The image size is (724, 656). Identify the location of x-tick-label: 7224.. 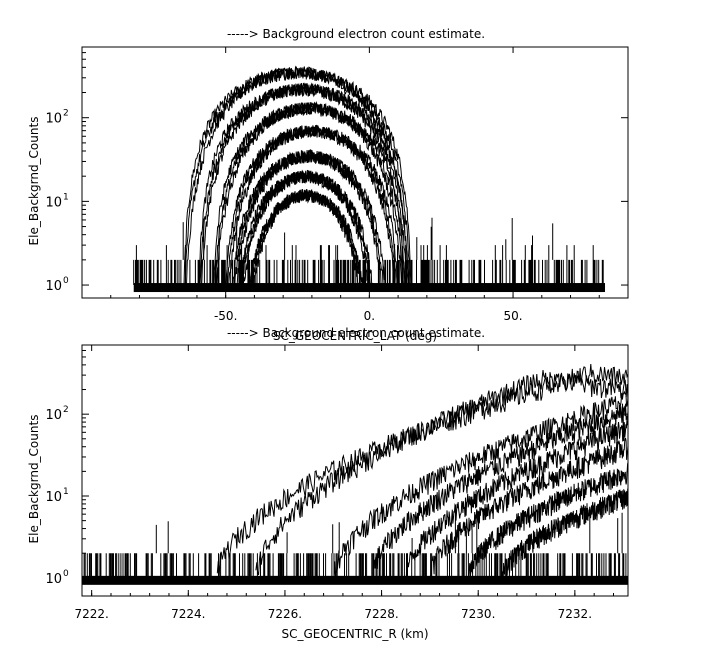
(188, 614).